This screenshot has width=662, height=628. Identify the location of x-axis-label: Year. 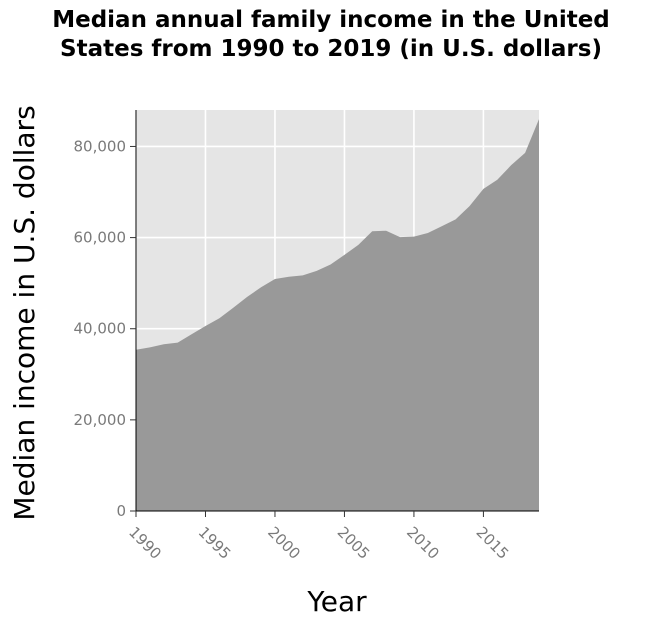
(336, 601).